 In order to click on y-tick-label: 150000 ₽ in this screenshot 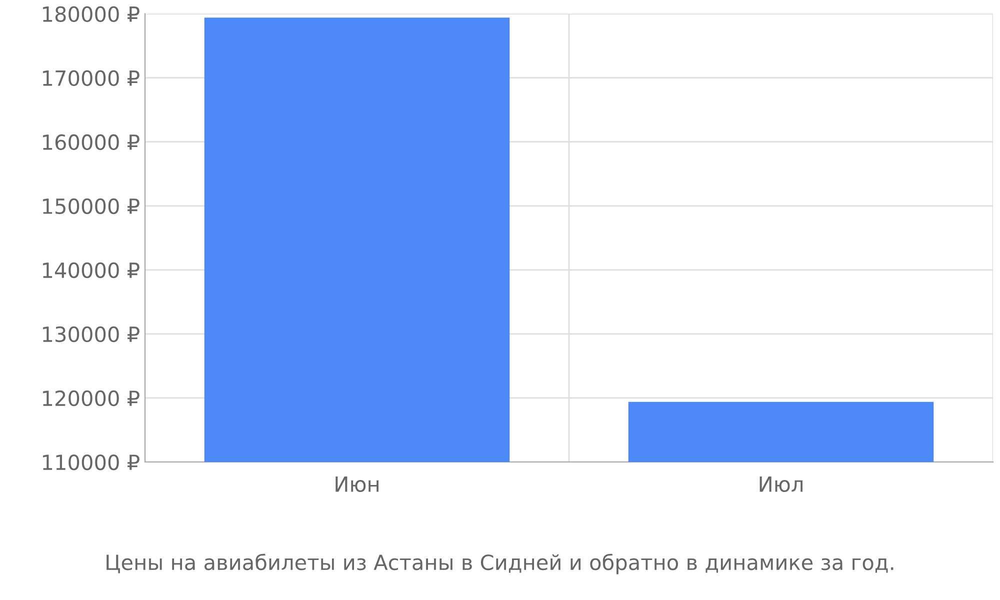, I will do `click(91, 206)`.